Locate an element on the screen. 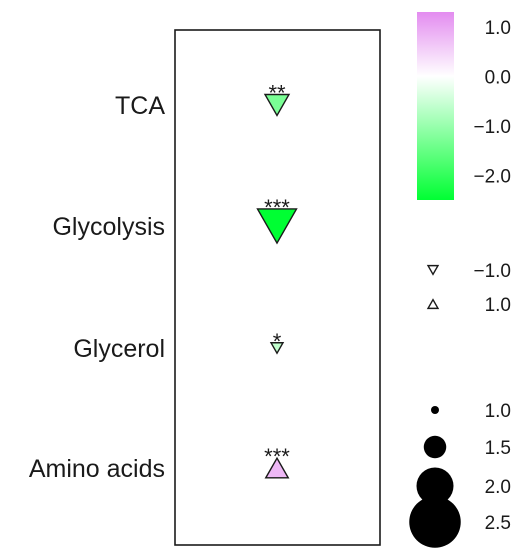 Image resolution: width=524 pixels, height=550 pixels. color-scale-tick-label: −1.0 is located at coordinates (492, 127).